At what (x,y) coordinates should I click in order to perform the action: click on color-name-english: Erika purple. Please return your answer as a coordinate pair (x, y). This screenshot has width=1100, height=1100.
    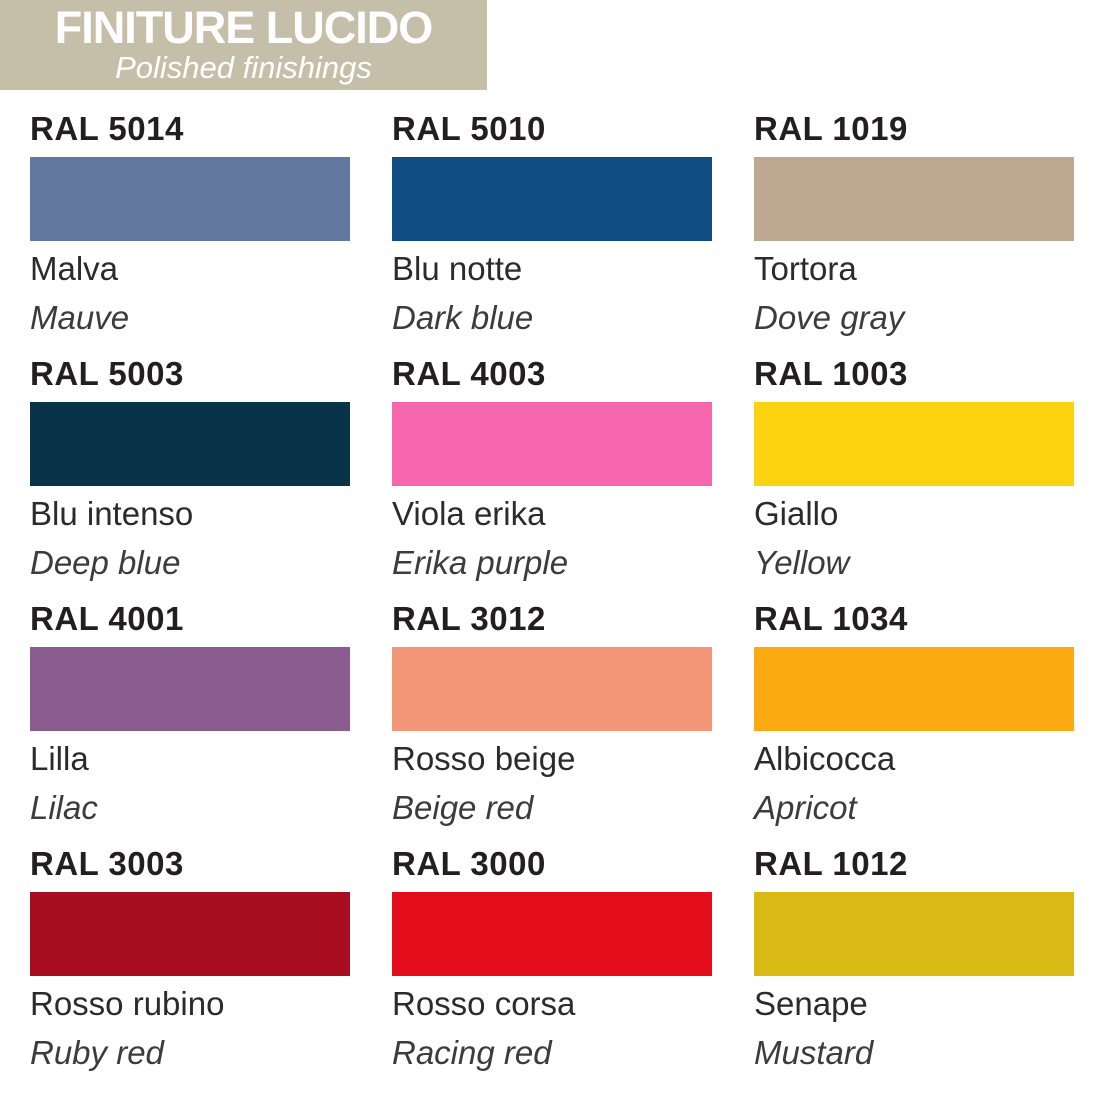
    Looking at the image, I should click on (480, 563).